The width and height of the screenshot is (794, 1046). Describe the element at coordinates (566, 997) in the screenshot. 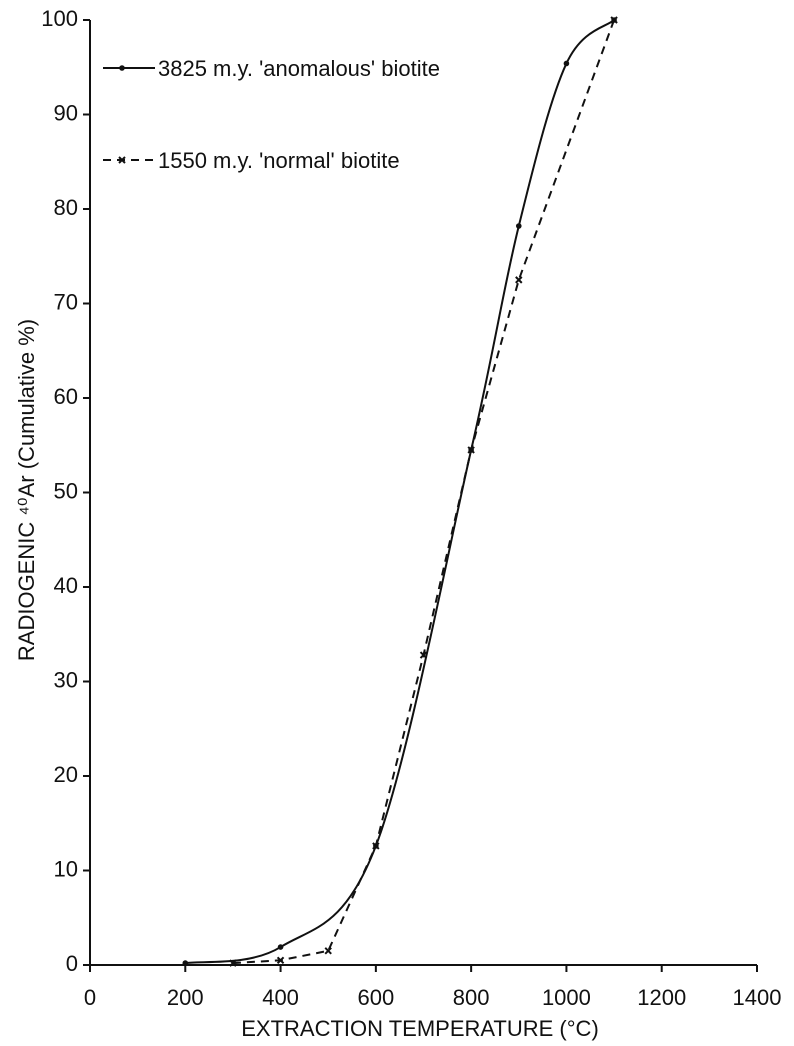

I see `x-tick-label: 1000` at that location.